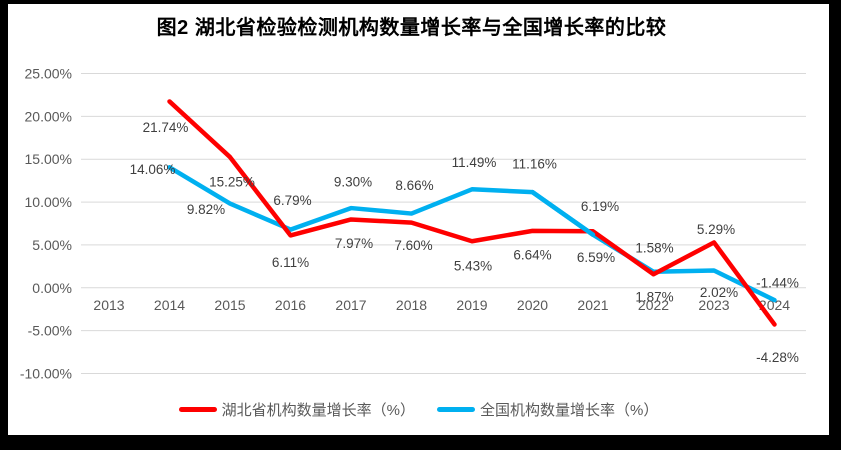  I want to click on legend-line-sample-hubei, so click(197, 409).